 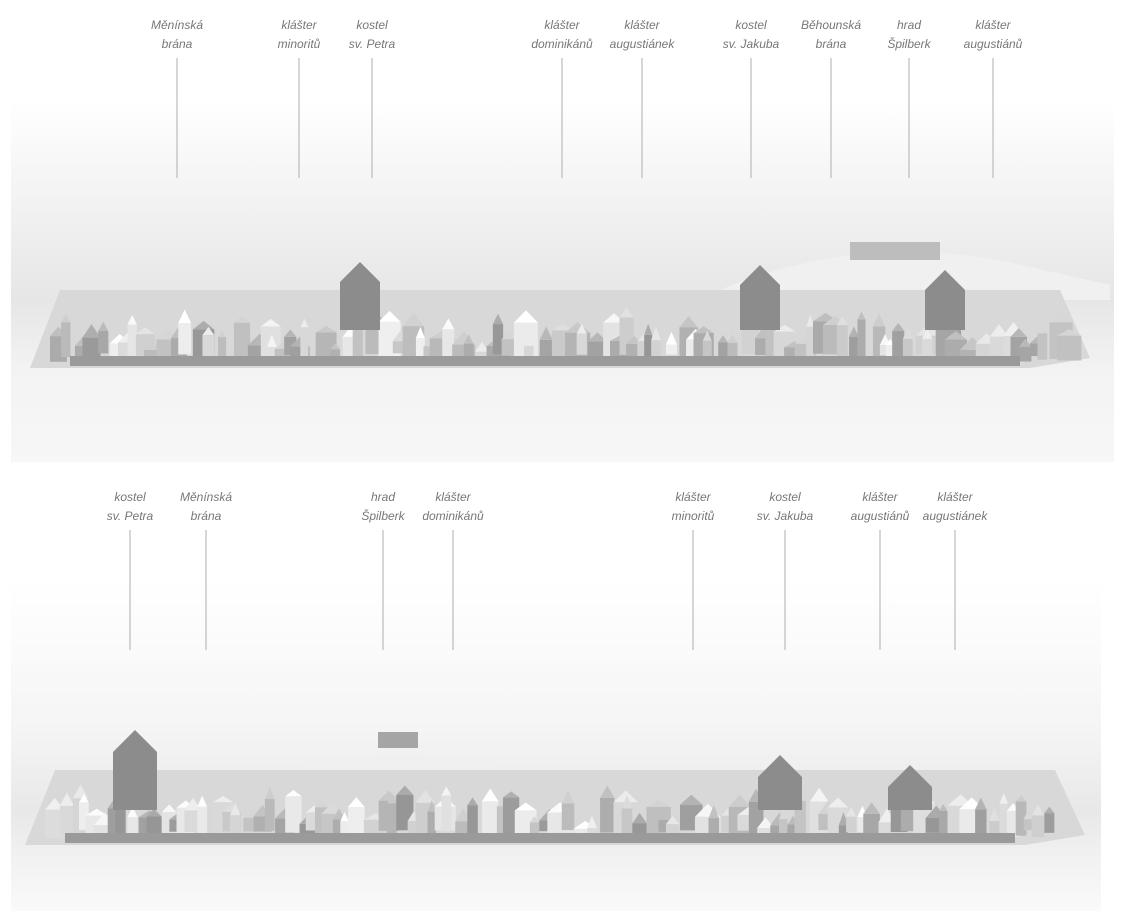 What do you see at coordinates (453, 516) in the screenshot?
I see `label-text: dominikánů` at bounding box center [453, 516].